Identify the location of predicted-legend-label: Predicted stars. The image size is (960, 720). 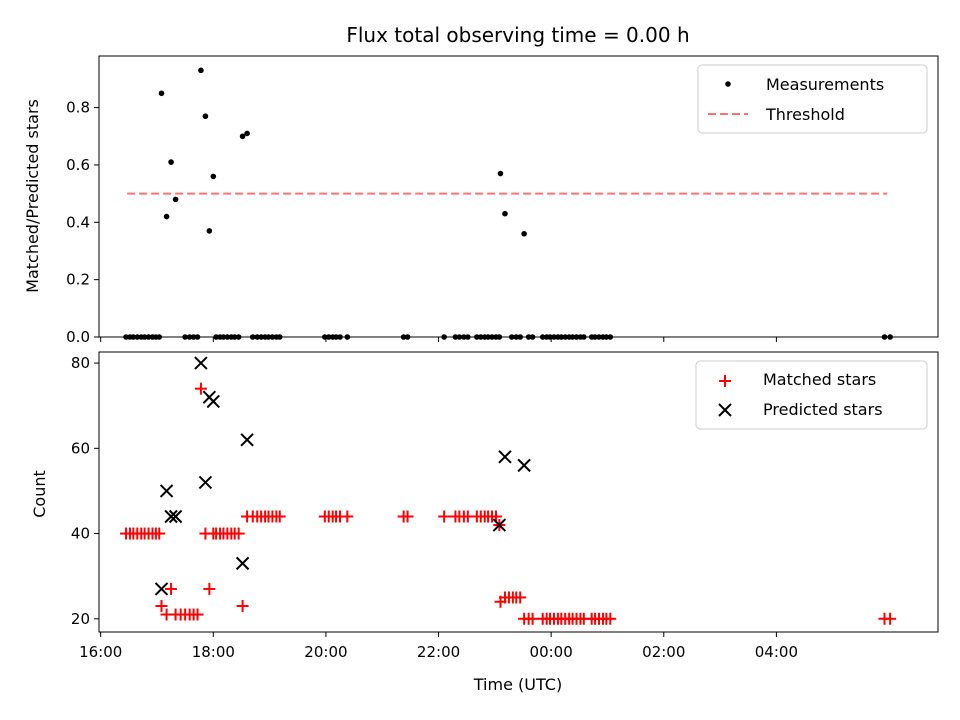
(823, 409).